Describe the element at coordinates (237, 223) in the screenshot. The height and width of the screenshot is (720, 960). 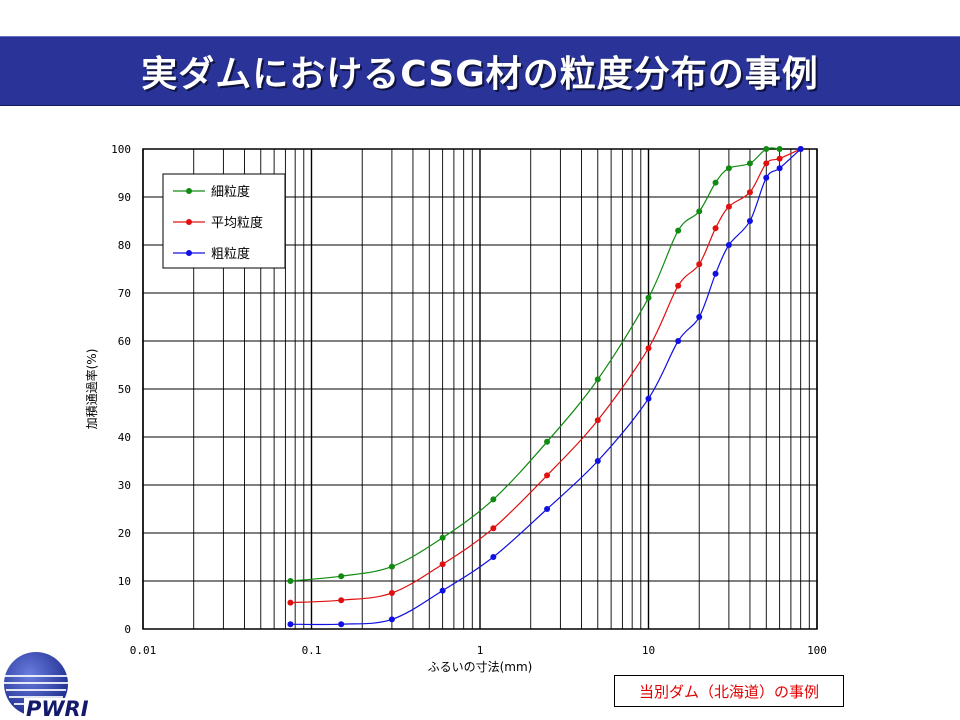
I see `legend-label: 平均粒度` at that location.